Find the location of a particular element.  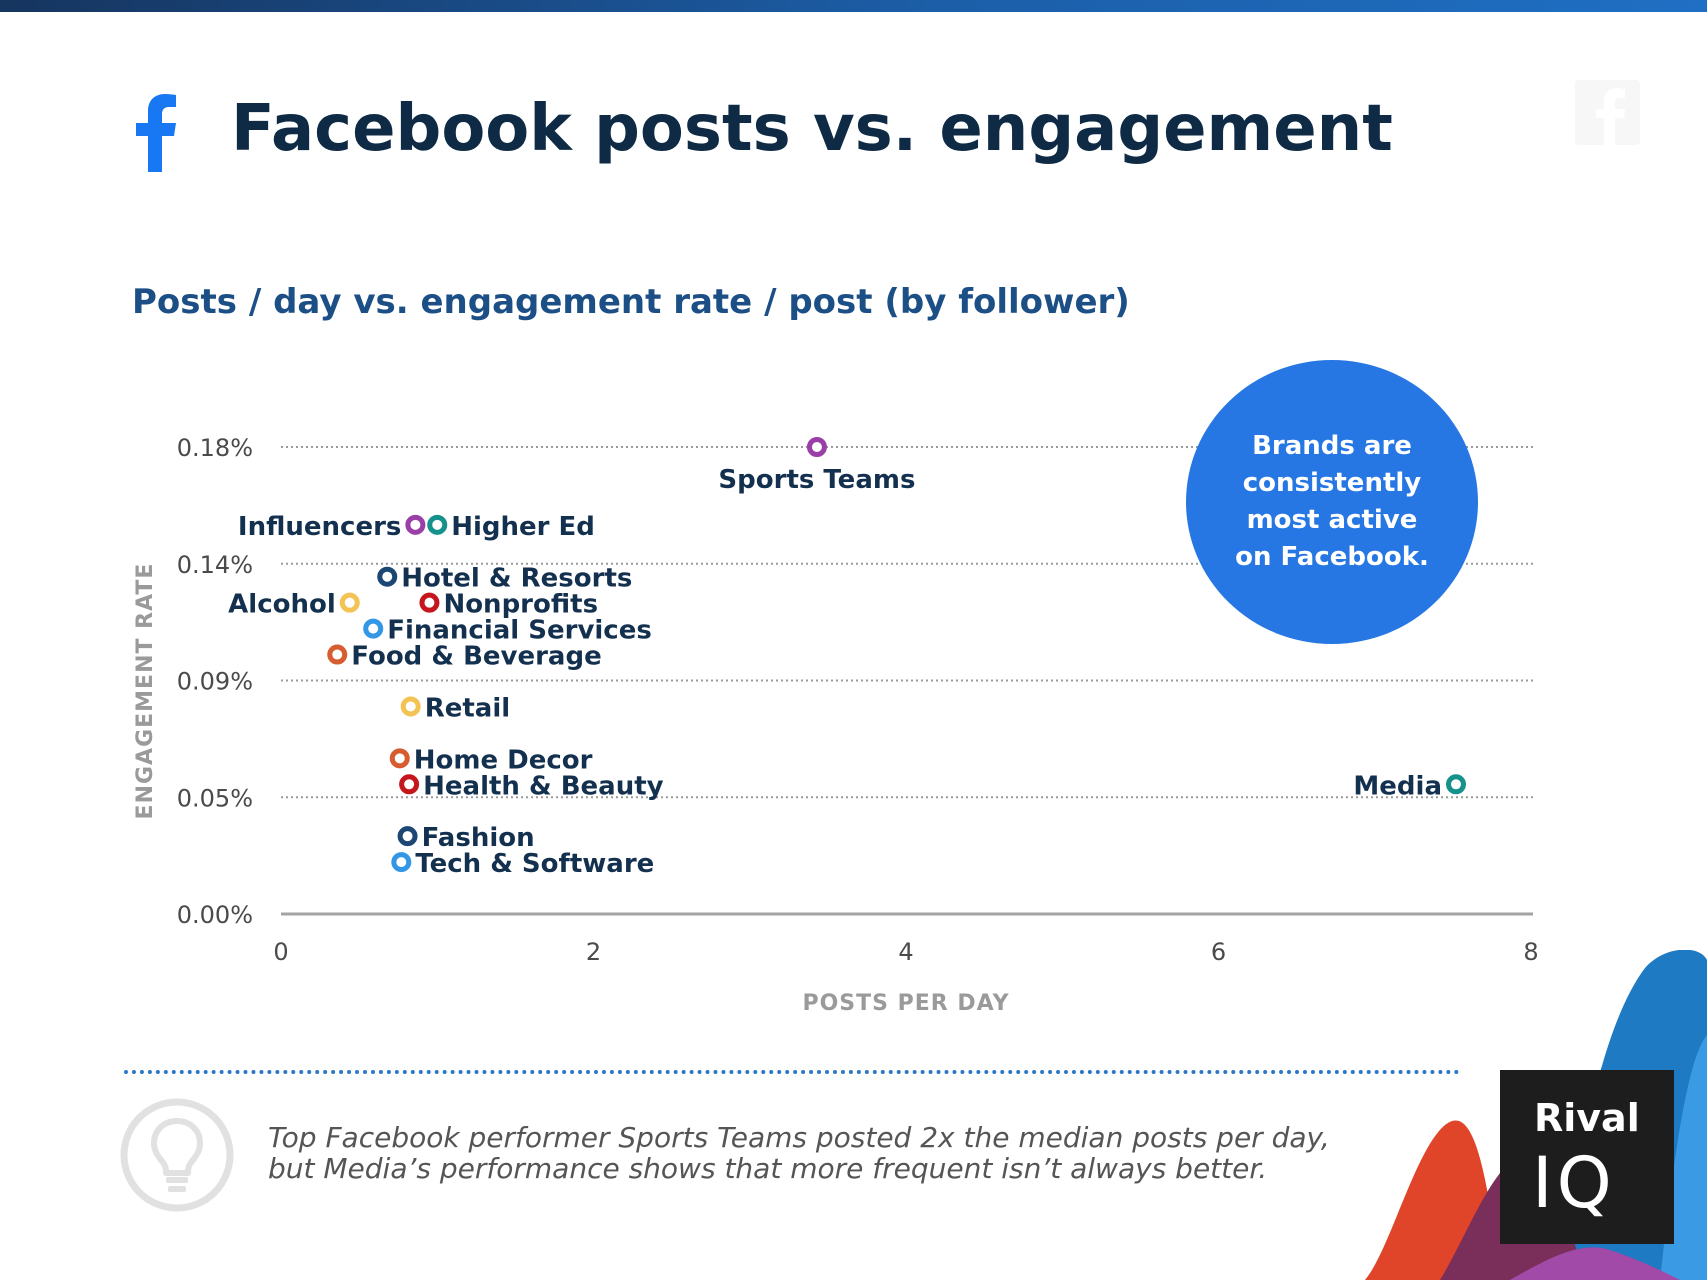

data-point-label: Financial Services is located at coordinates (519, 631).